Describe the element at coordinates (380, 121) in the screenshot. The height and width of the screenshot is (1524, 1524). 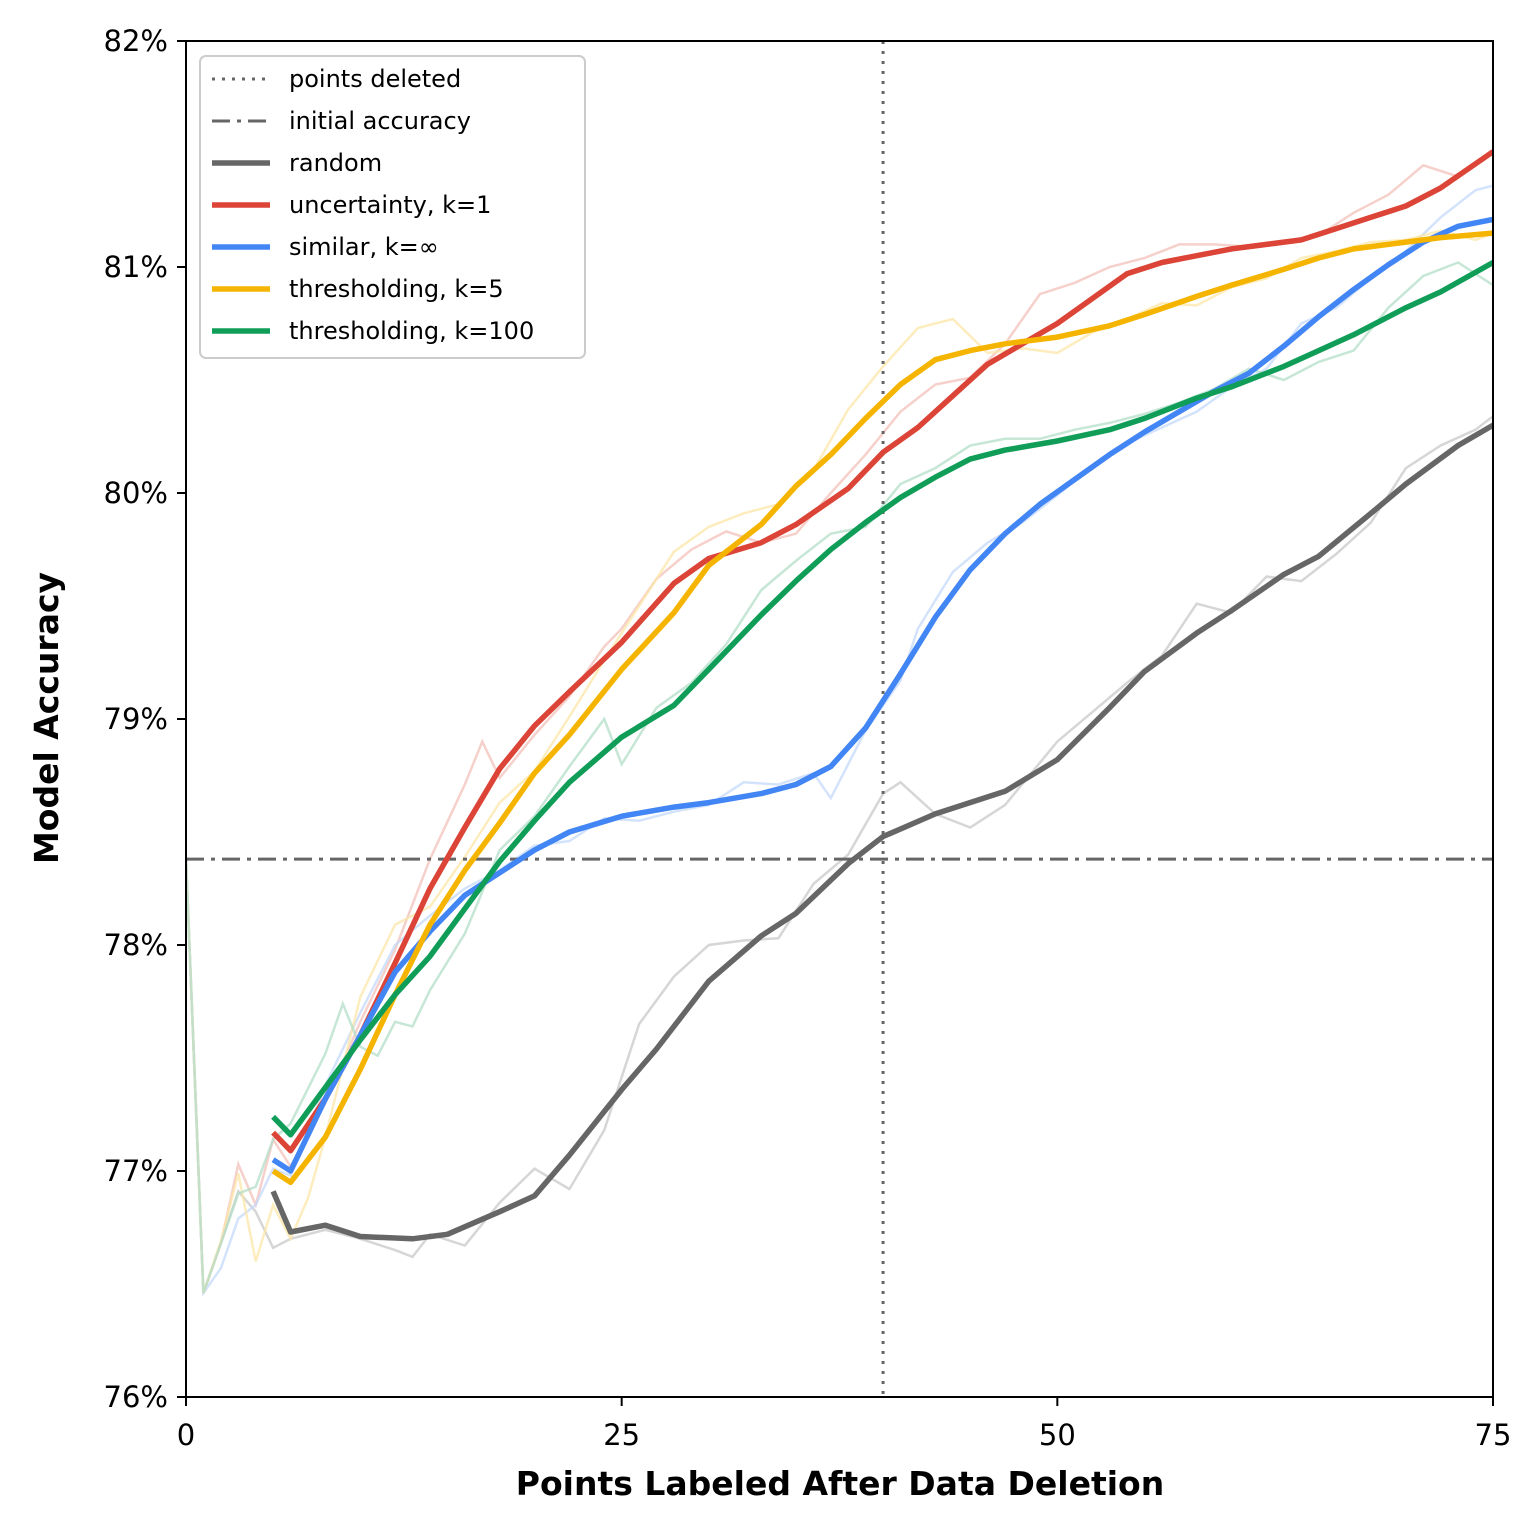
I see `legend-label: initial accuracy` at that location.